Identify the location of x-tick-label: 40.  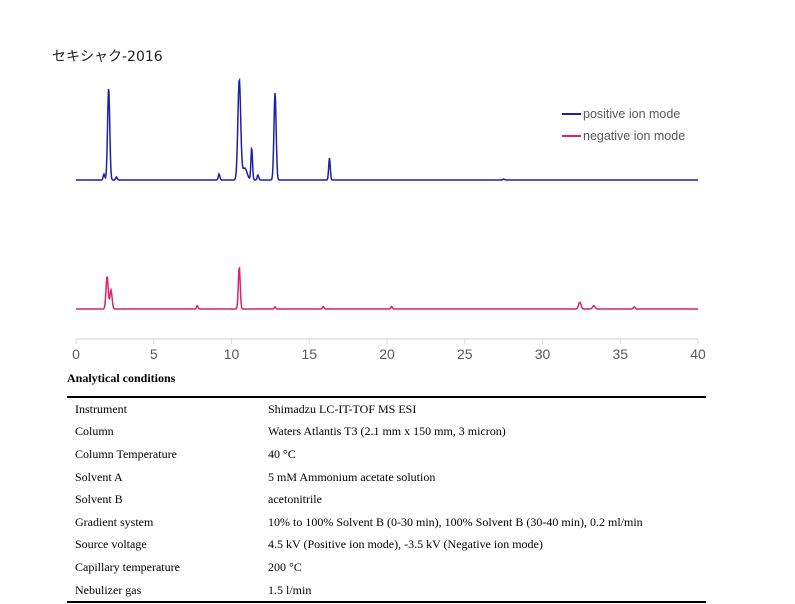
(698, 354).